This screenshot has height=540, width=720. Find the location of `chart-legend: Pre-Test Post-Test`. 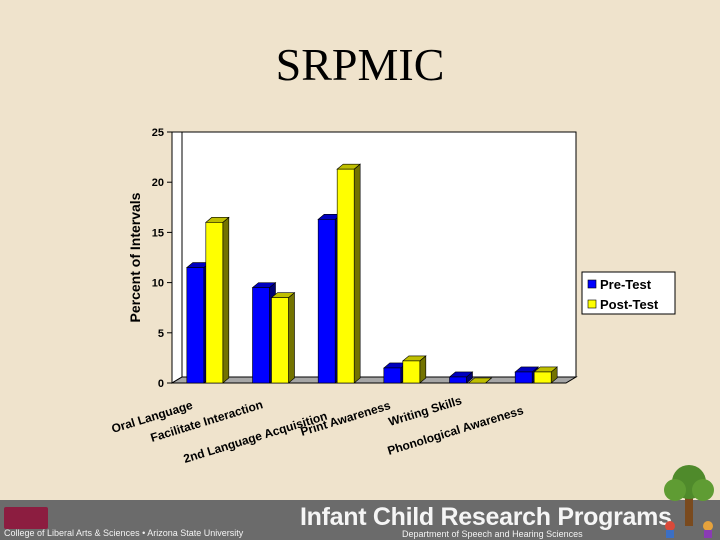

chart-legend: Pre-Test Post-Test is located at coordinates (628, 293).